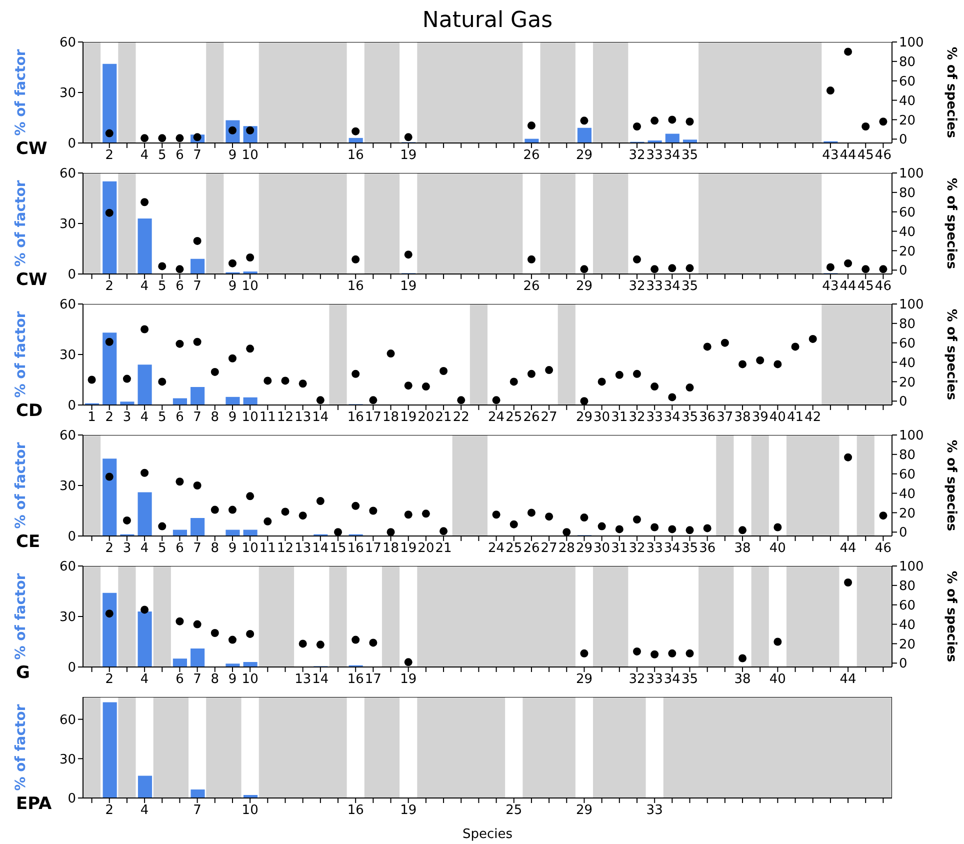 Image resolution: width=964 pixels, height=844 pixels. I want to click on x-tick-label: 39, so click(760, 418).